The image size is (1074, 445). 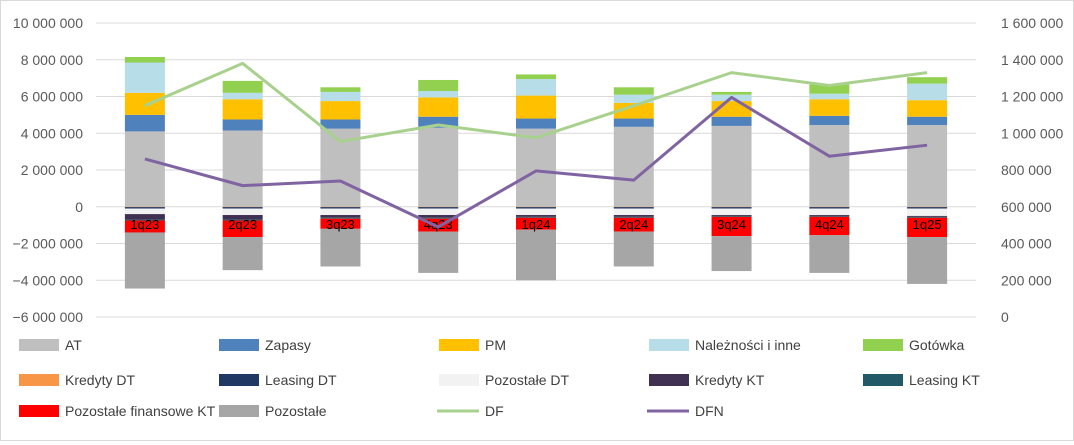 I want to click on y-left-tick-label: 8 000 000, so click(x=52, y=60).